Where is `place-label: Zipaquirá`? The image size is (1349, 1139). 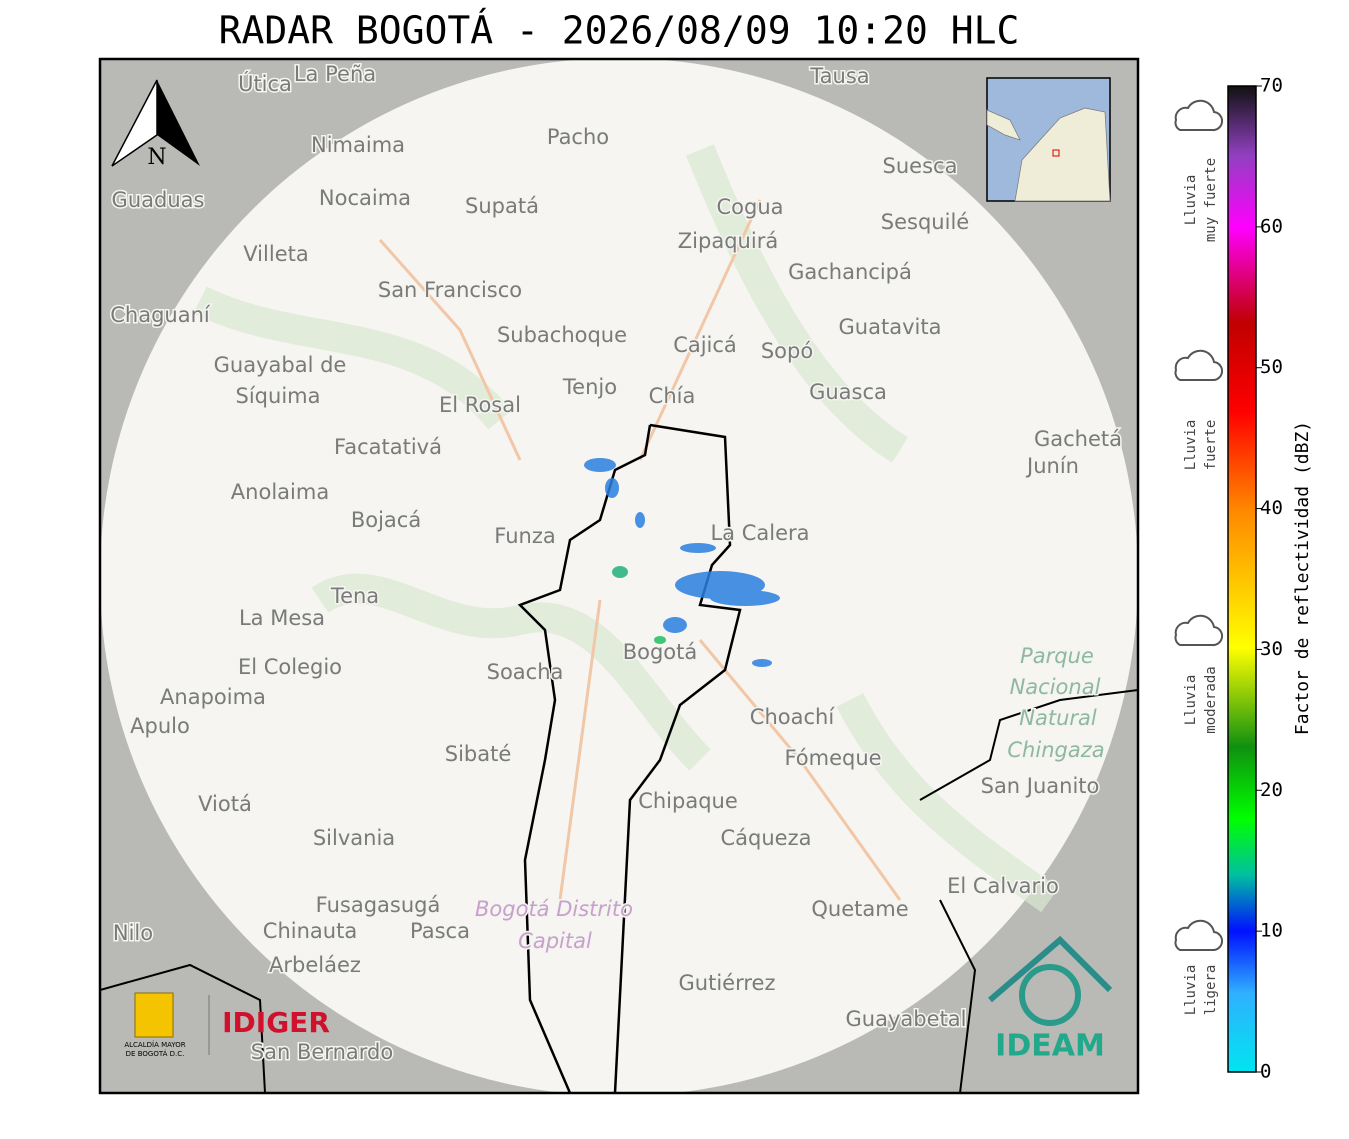
place-label: Zipaquirá is located at coordinates (728, 241).